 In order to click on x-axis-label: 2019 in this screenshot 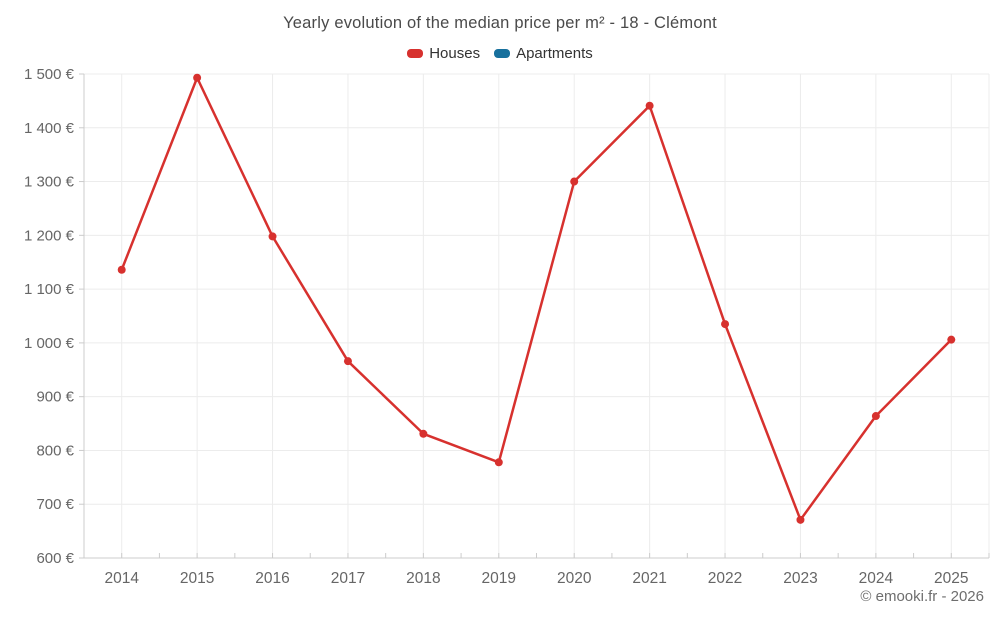, I will do `click(499, 578)`.